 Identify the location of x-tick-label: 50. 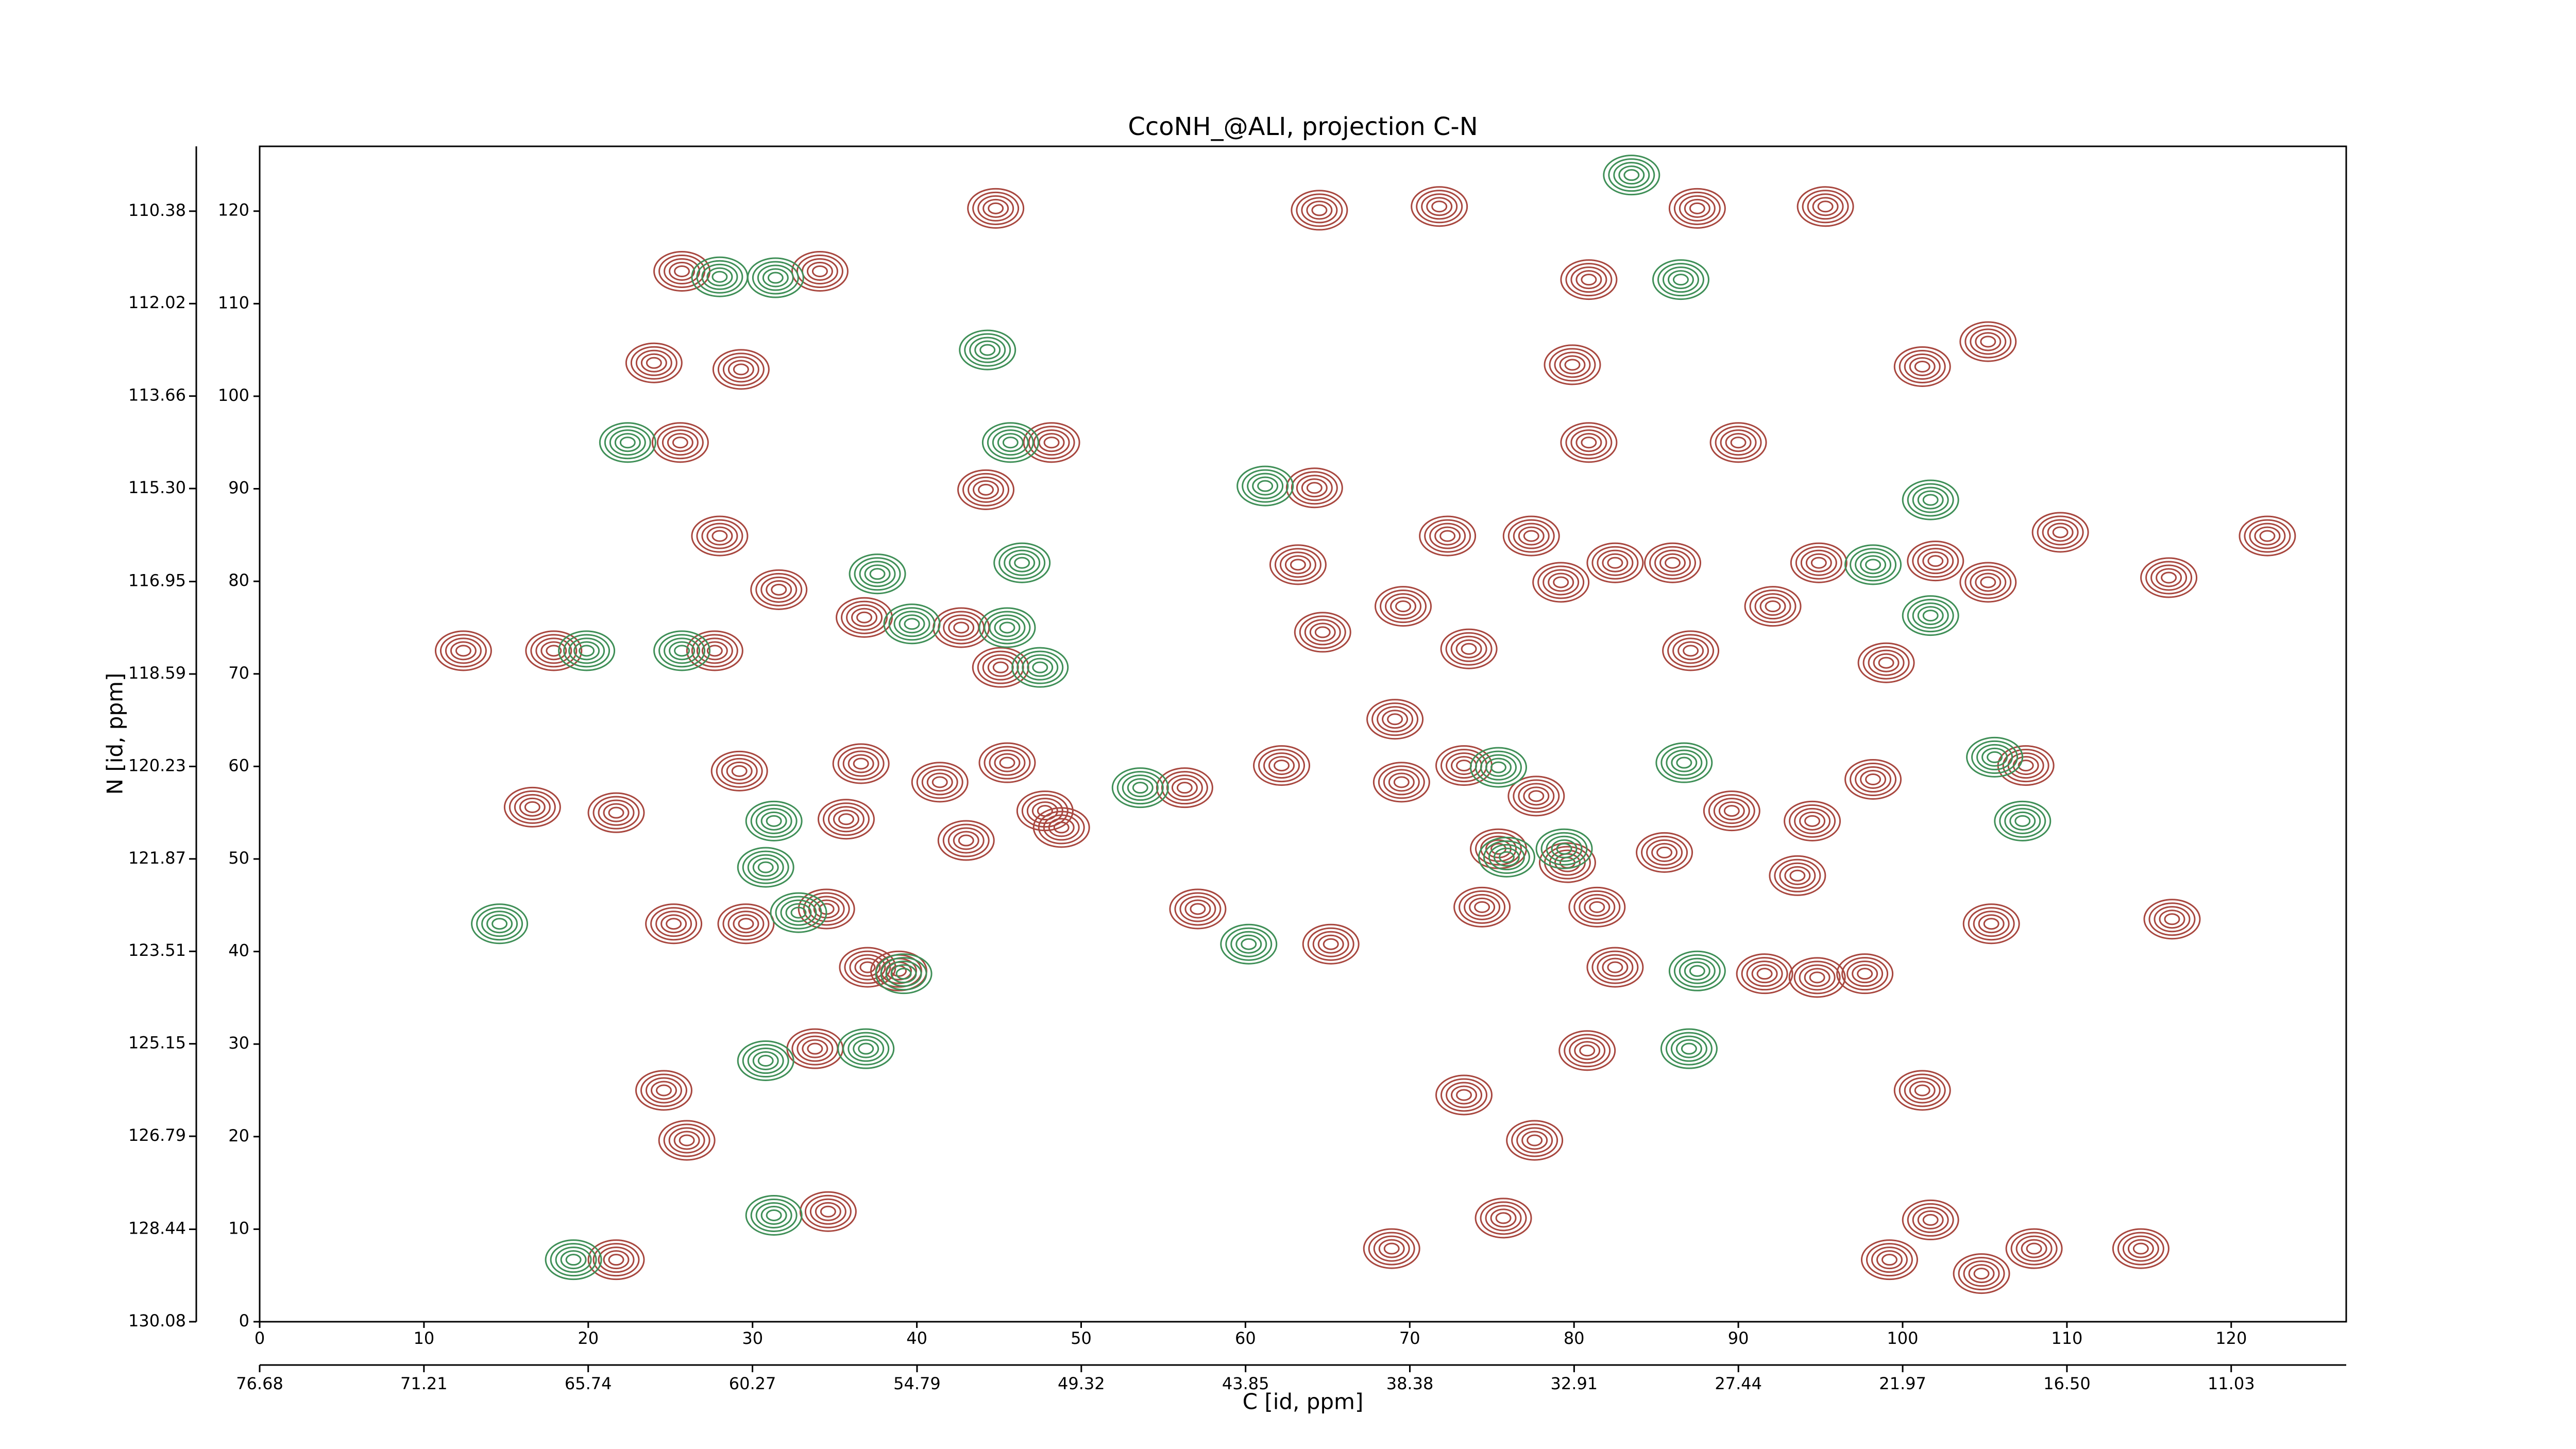
(1081, 1338).